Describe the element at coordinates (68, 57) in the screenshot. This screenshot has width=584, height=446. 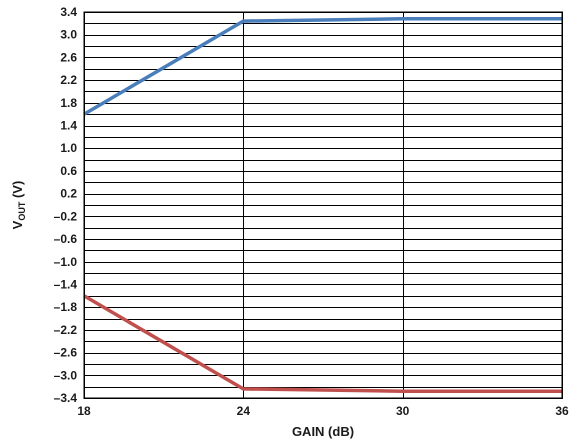
I see `y-tick-label: 2.6` at that location.